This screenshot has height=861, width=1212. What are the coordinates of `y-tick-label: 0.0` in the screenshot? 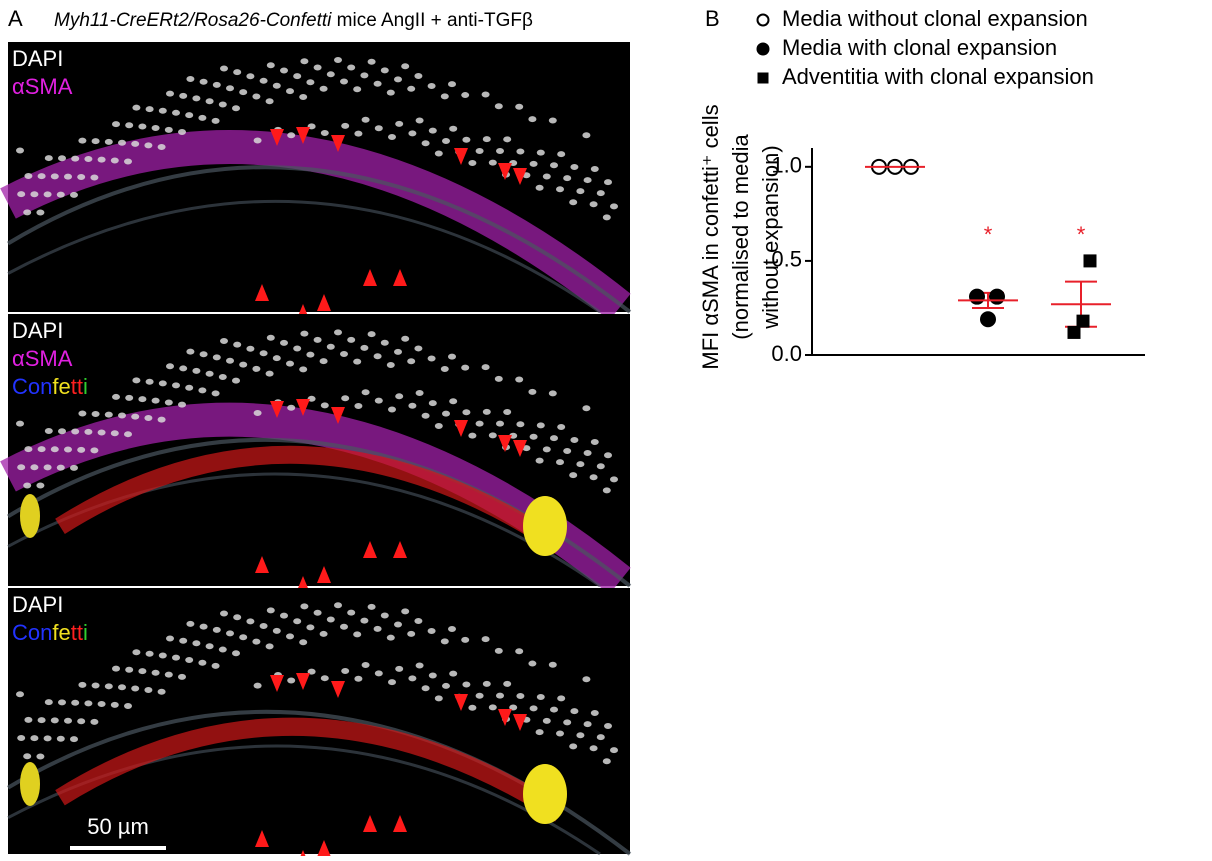 It's located at (786, 353).